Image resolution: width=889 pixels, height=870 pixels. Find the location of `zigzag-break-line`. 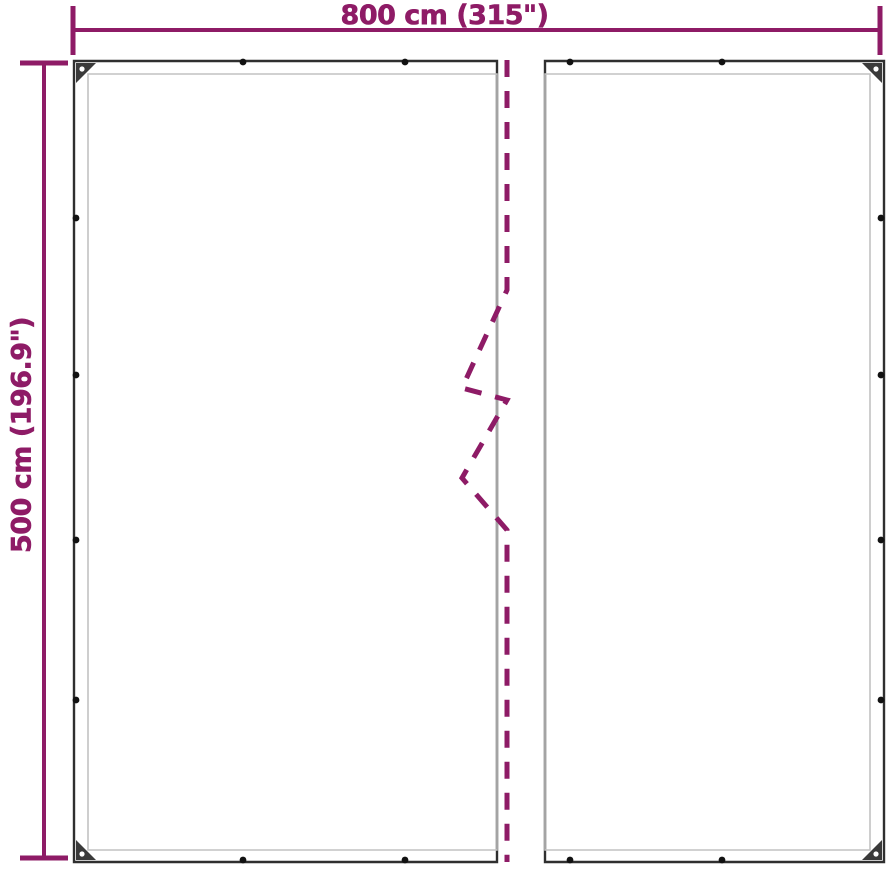

zigzag-break-line is located at coordinates (484, 461).